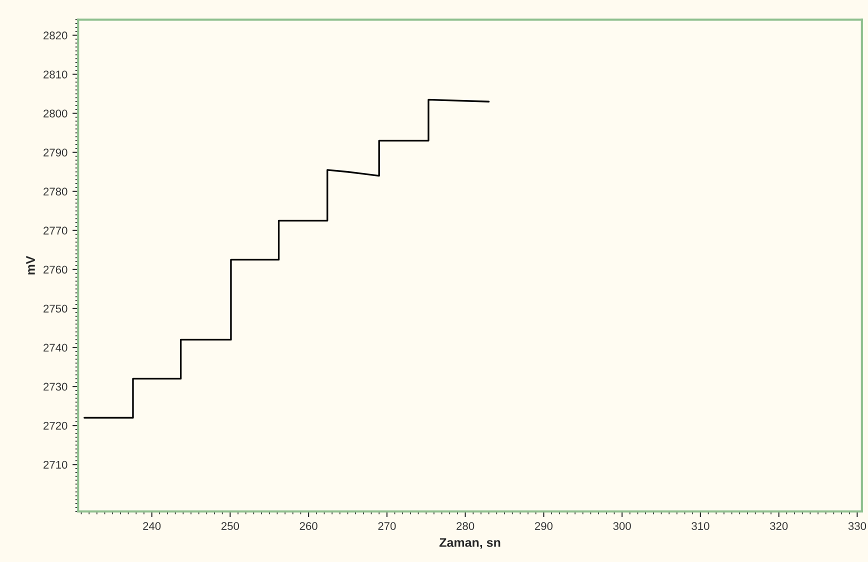  I want to click on x-tick-label: 330, so click(857, 526).